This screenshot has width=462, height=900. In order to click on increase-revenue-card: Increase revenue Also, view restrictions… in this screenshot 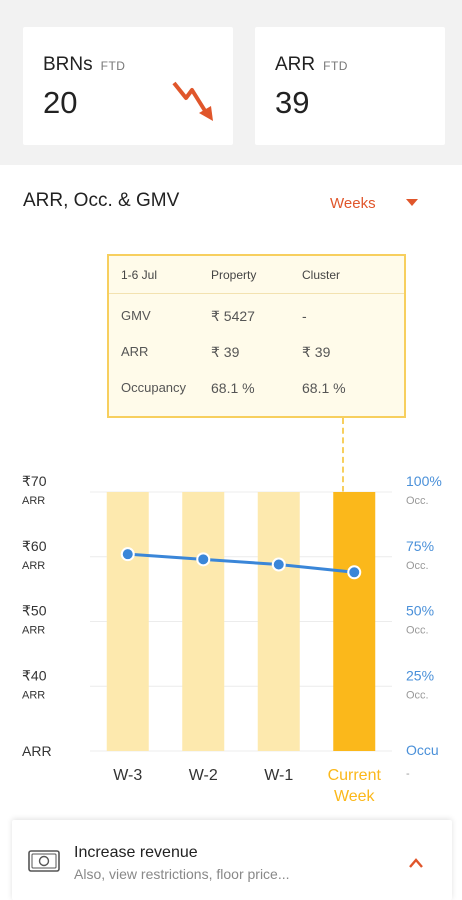, I will do `click(232, 860)`.